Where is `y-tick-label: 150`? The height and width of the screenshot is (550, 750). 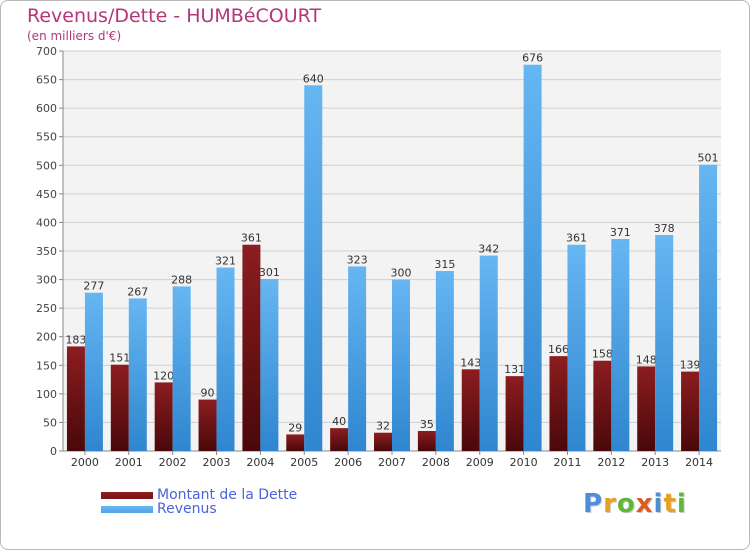
y-tick-label: 150 is located at coordinates (46, 365).